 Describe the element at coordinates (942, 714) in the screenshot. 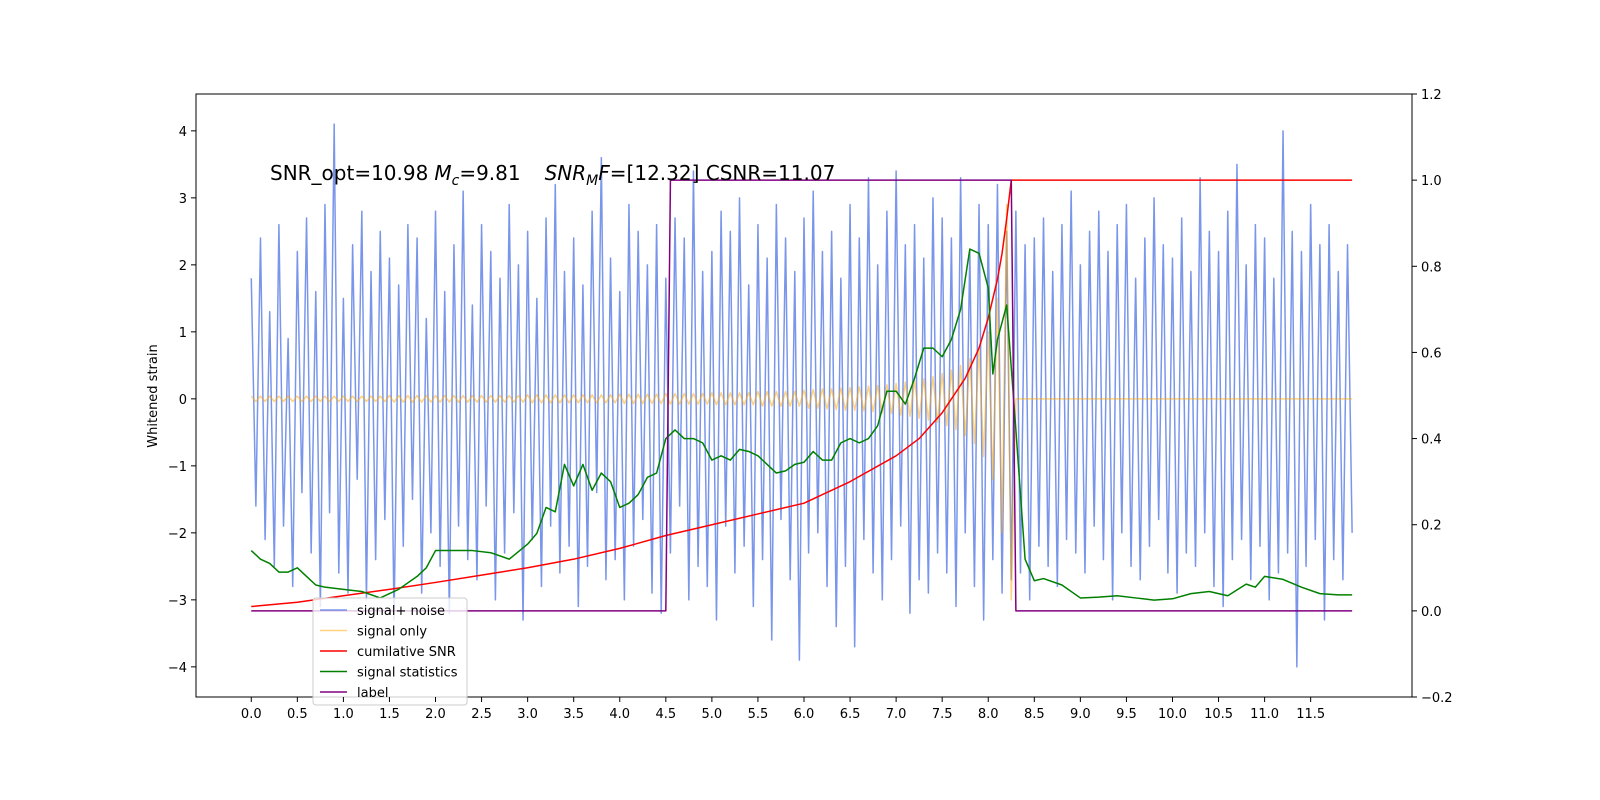

I see `x-tick-label: 7.5` at that location.